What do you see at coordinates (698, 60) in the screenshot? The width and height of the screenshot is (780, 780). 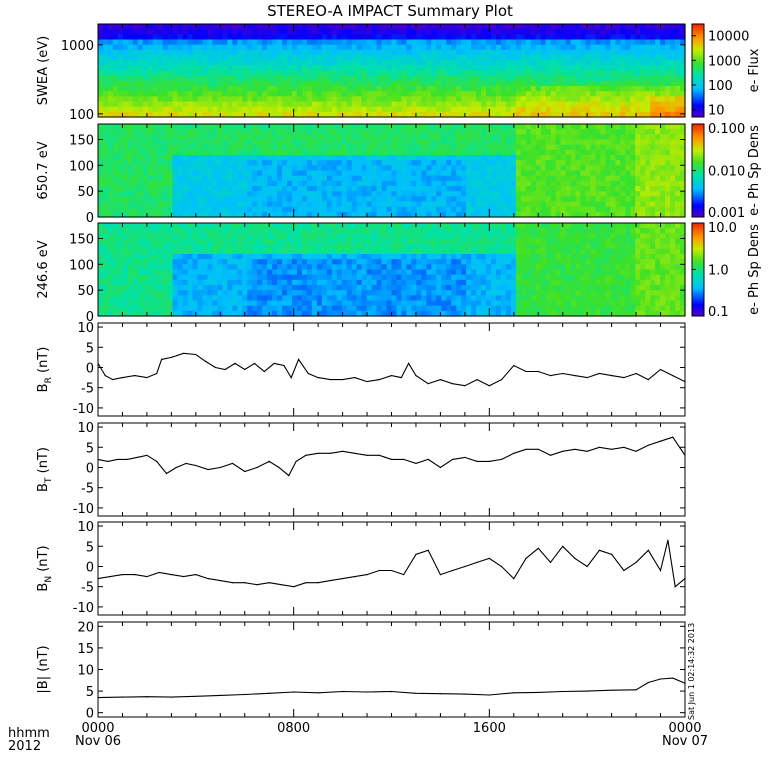 I see `swea-colorbar-segment` at bounding box center [698, 60].